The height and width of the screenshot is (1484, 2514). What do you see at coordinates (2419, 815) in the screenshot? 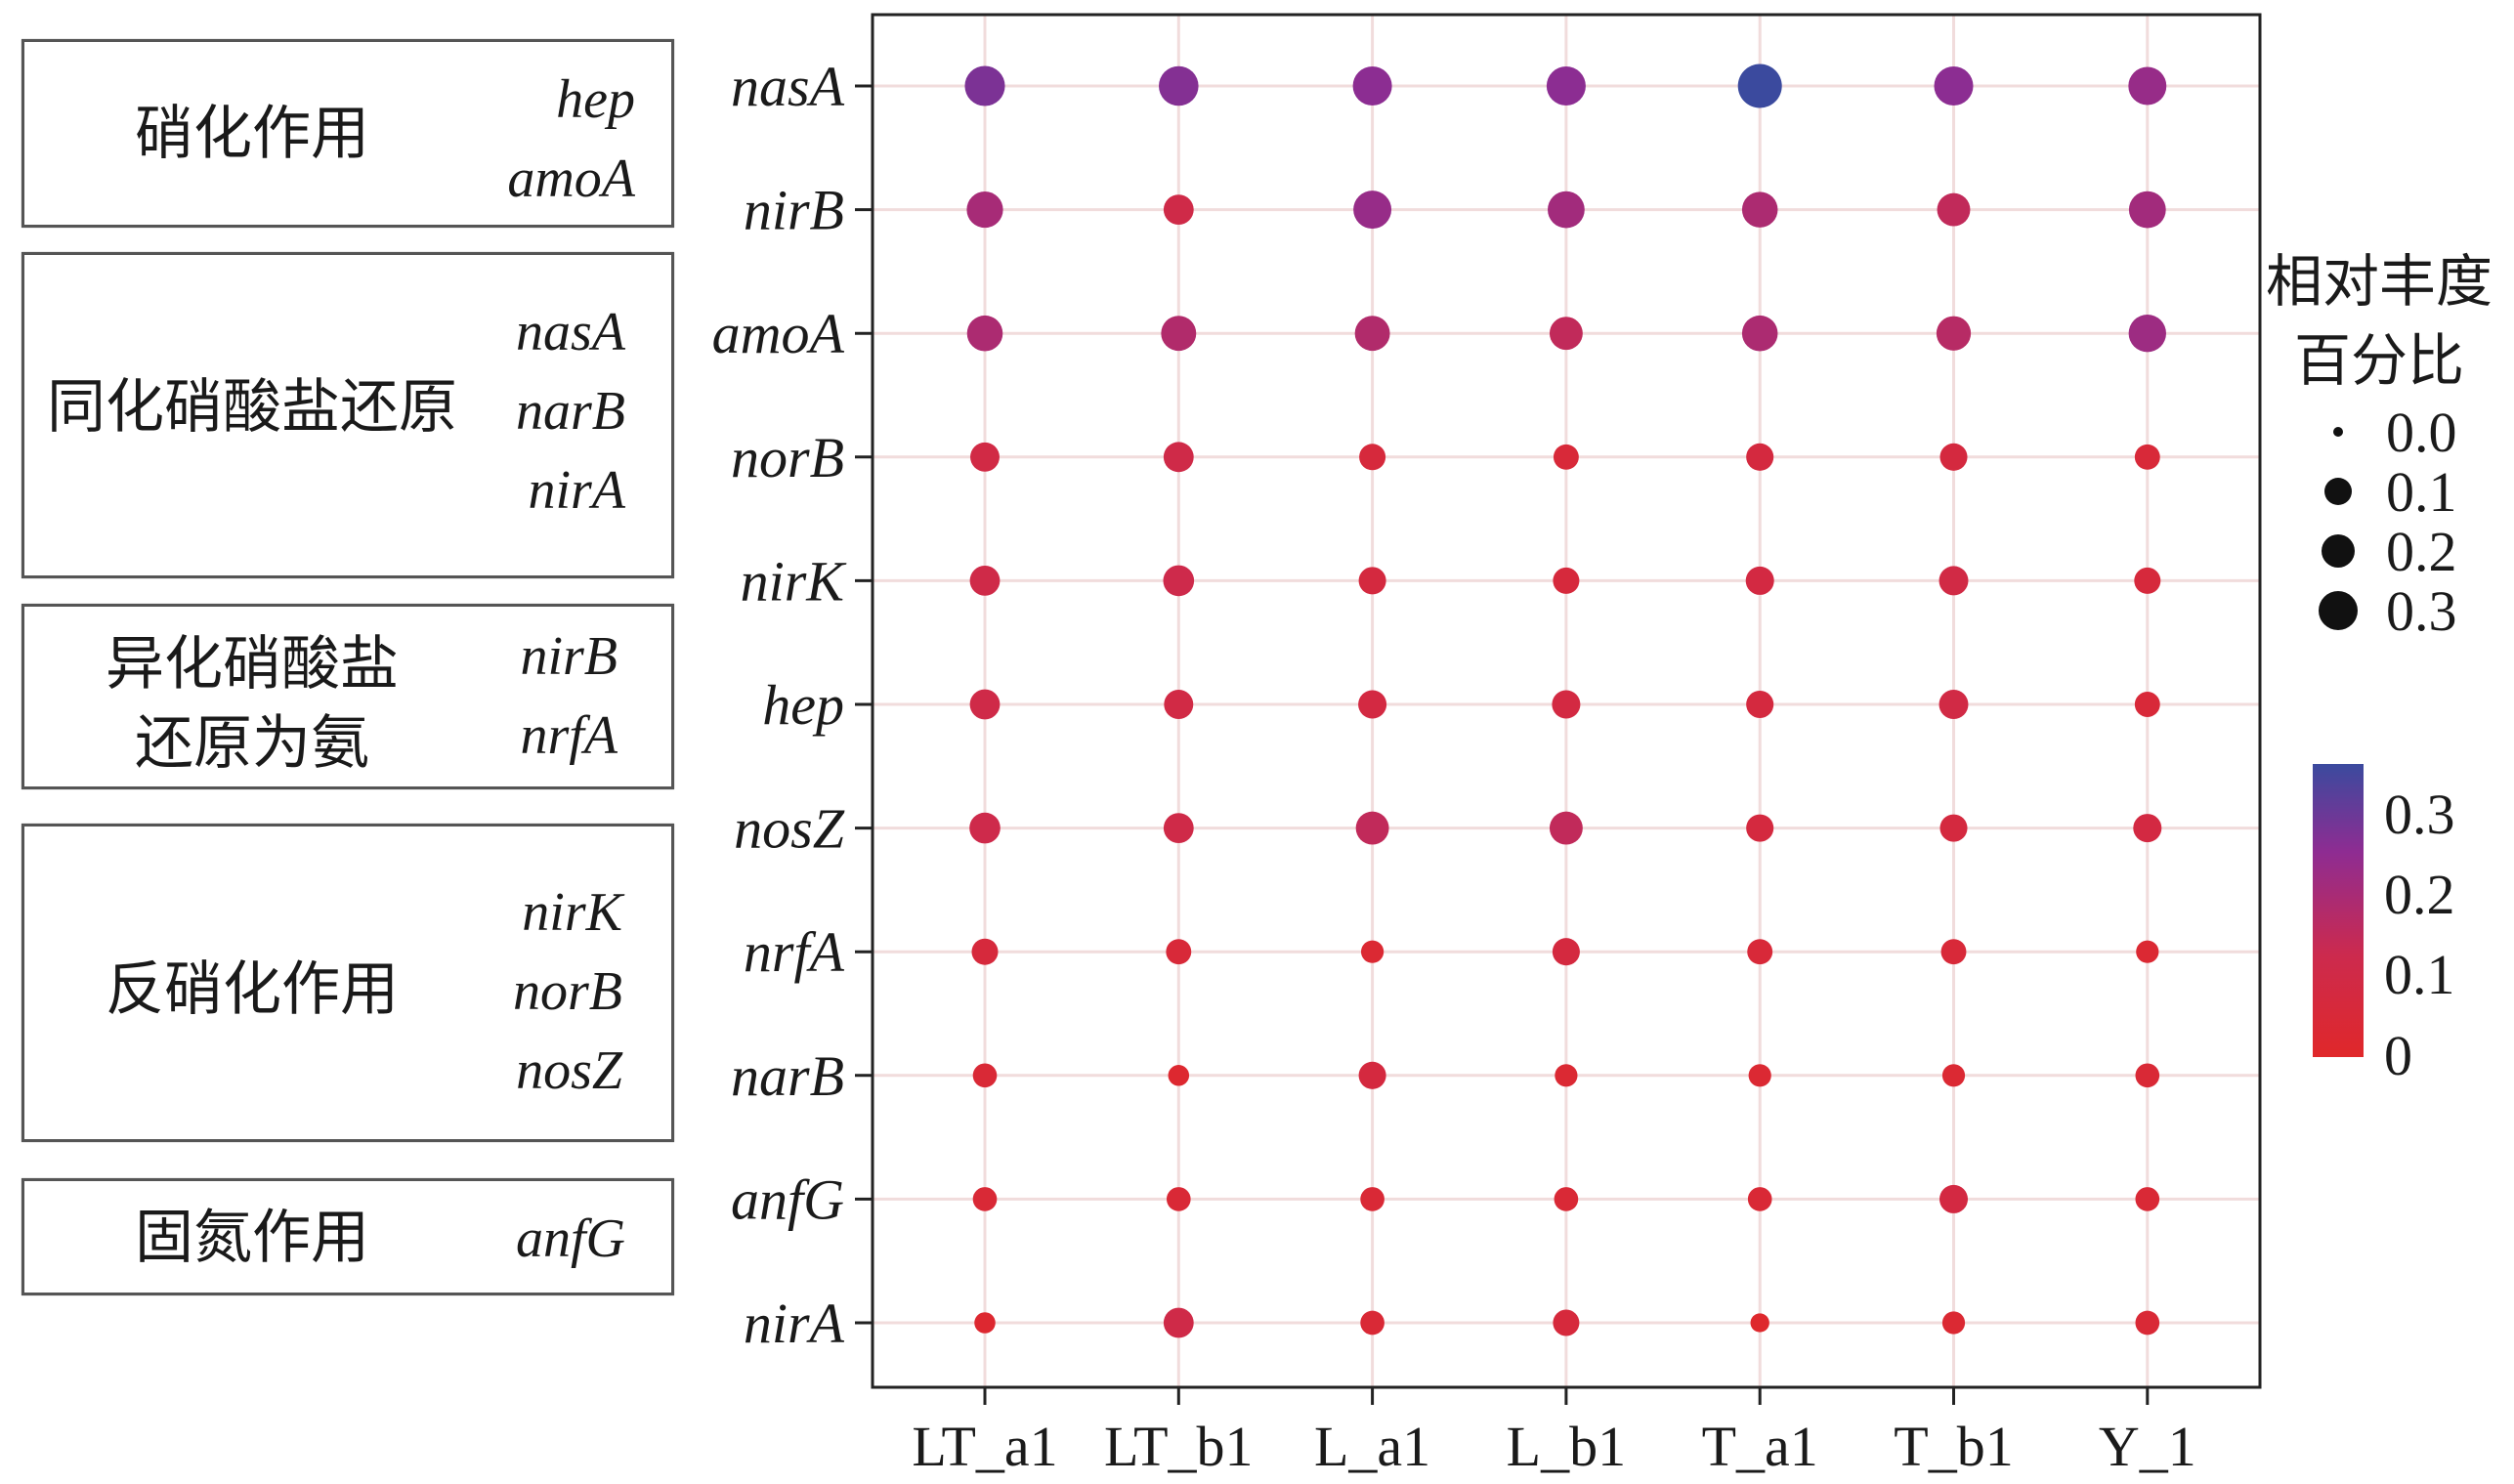
I see `color-bar-tick-label: 0.3` at bounding box center [2419, 815].